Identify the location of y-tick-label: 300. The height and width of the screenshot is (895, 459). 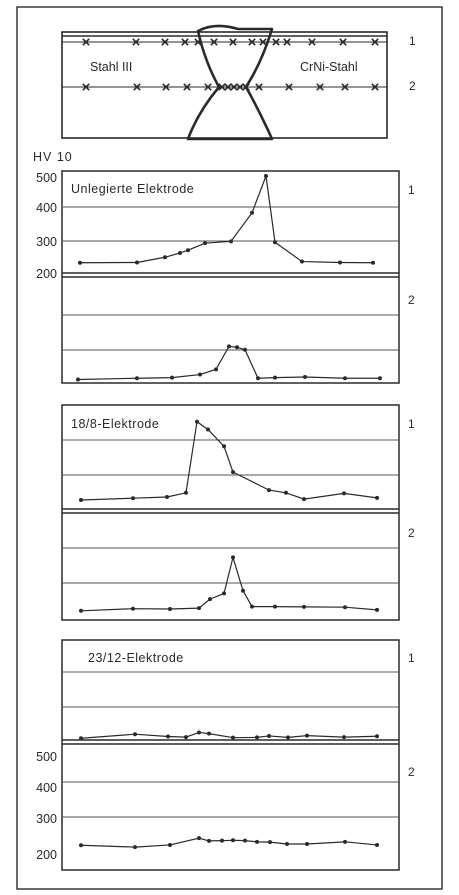
(46, 242).